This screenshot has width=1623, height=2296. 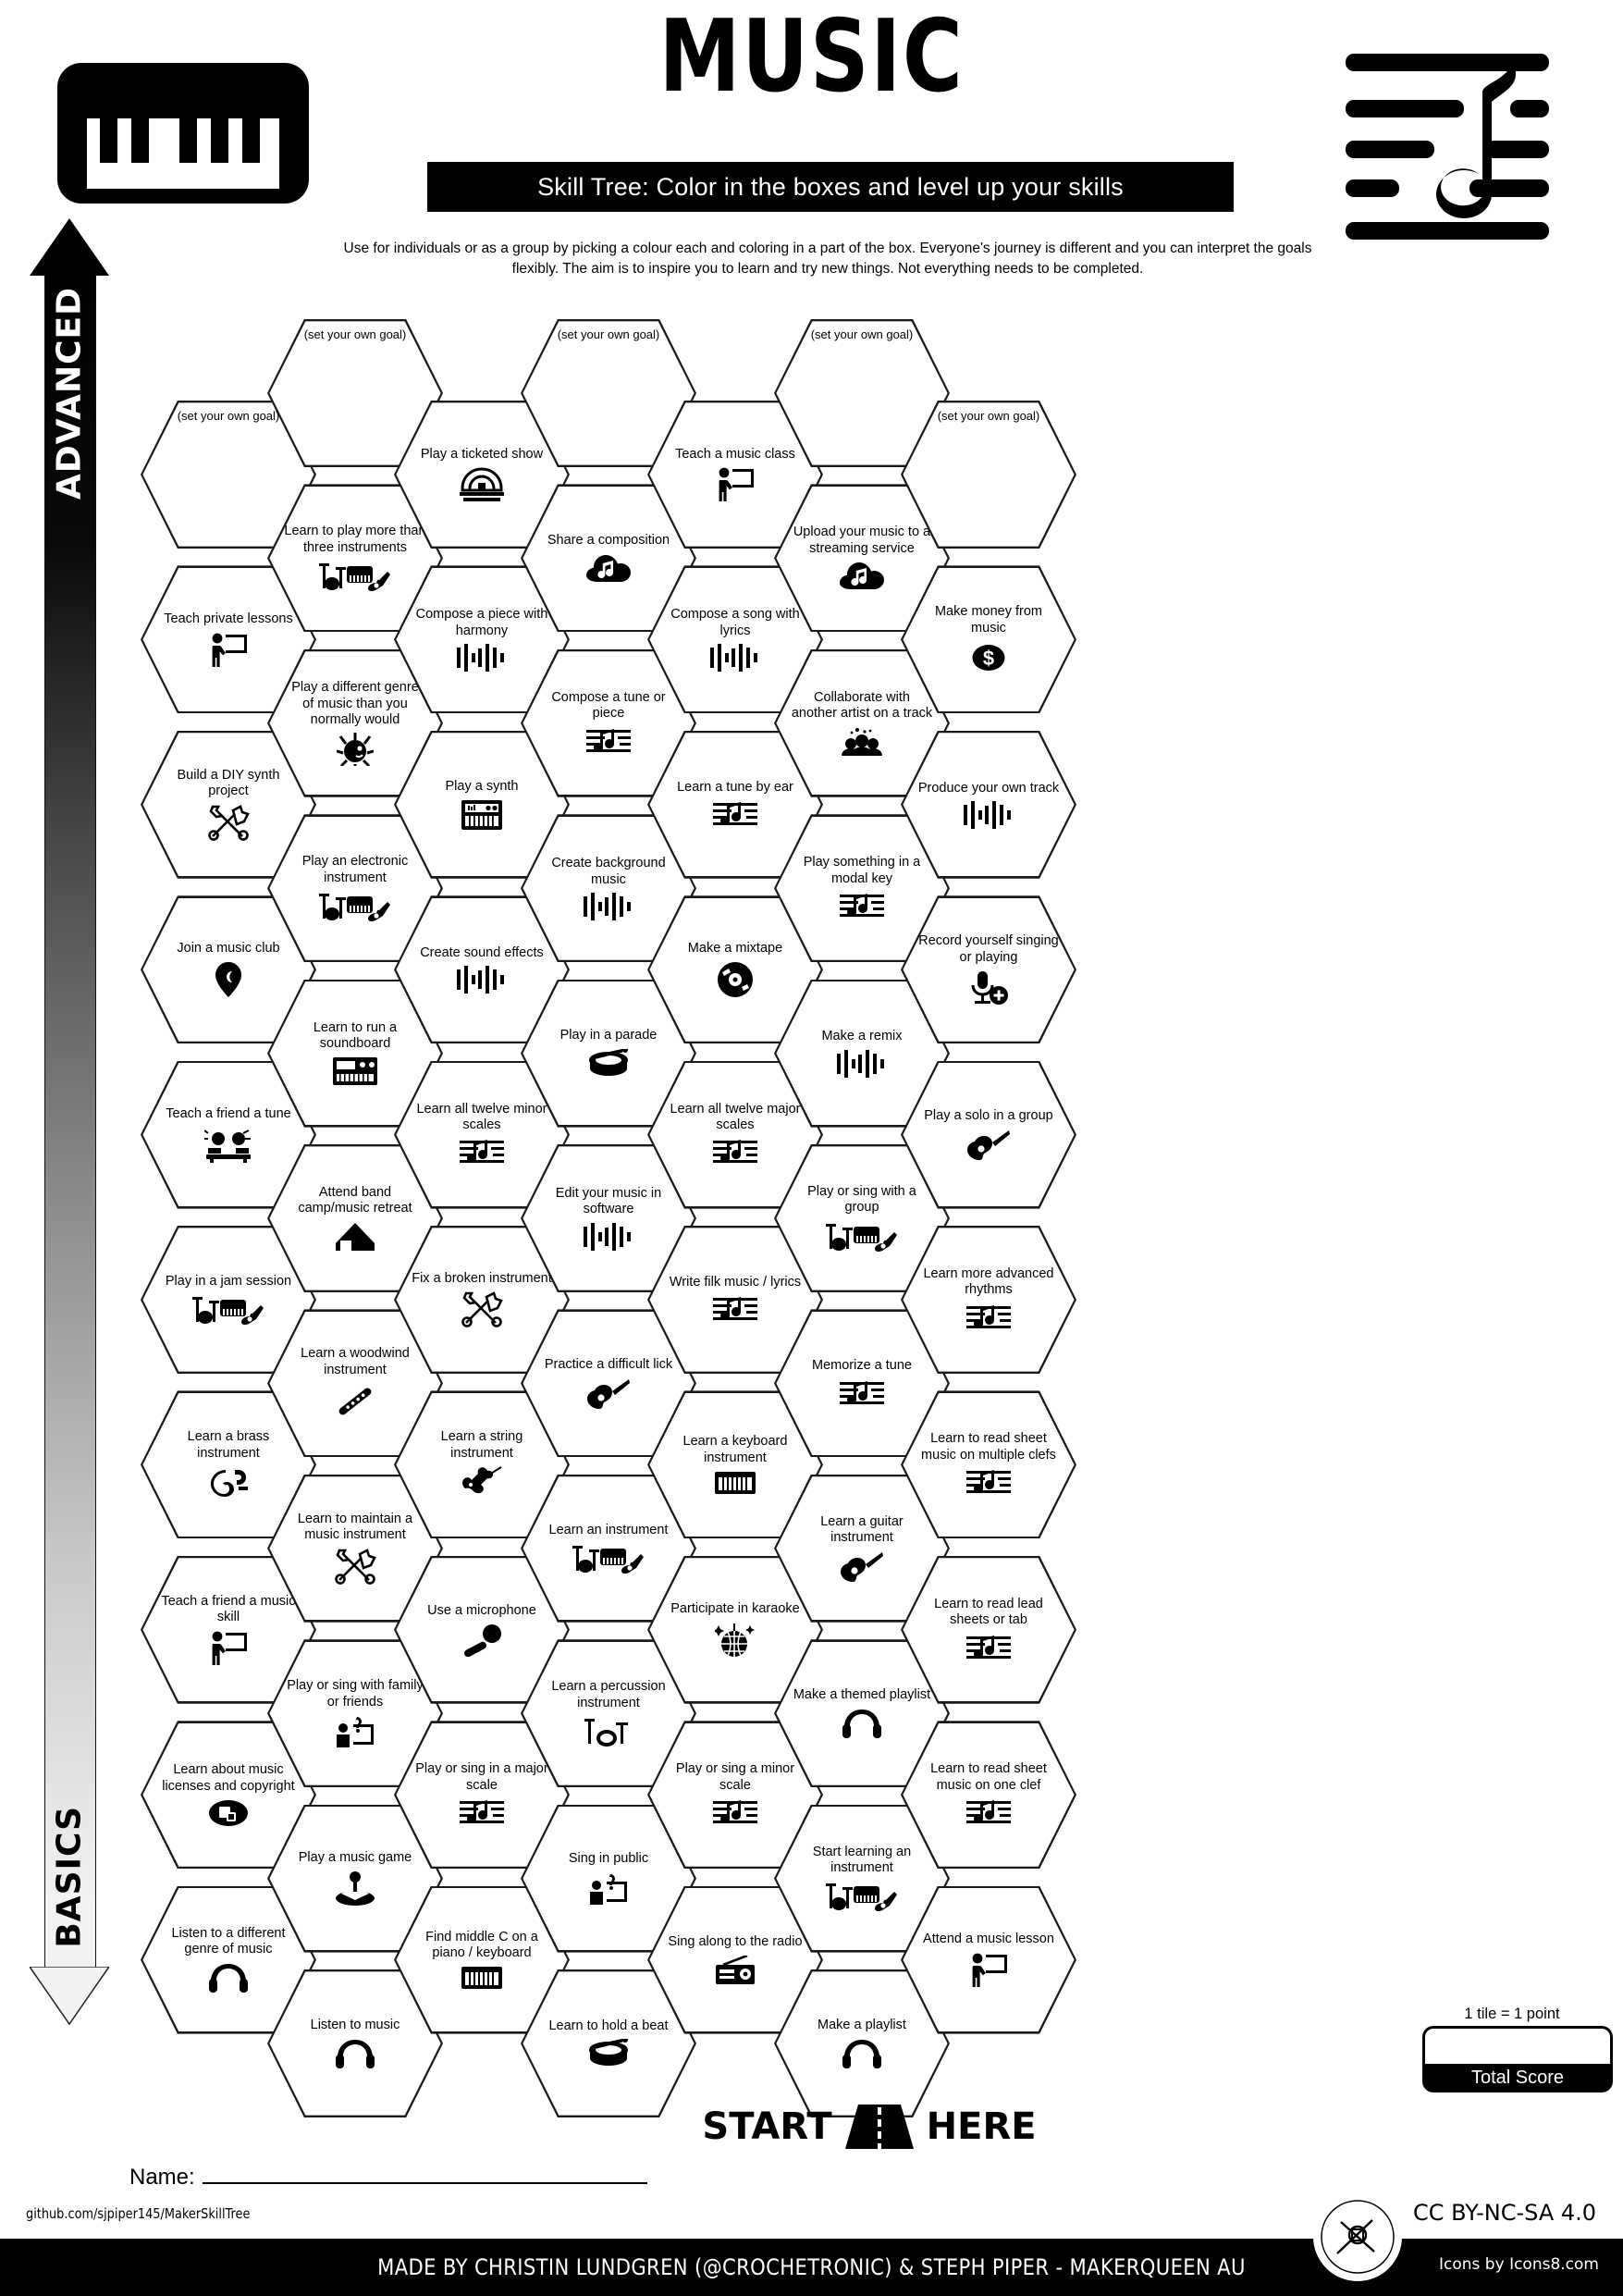 I want to click on french-horn-icon, so click(x=228, y=1483).